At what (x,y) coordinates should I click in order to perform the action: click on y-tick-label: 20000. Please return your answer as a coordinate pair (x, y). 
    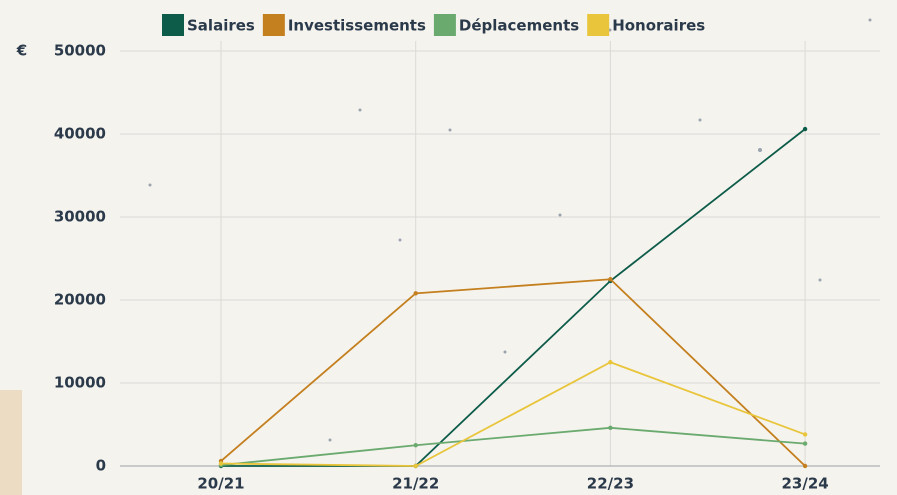
    Looking at the image, I should click on (80, 300).